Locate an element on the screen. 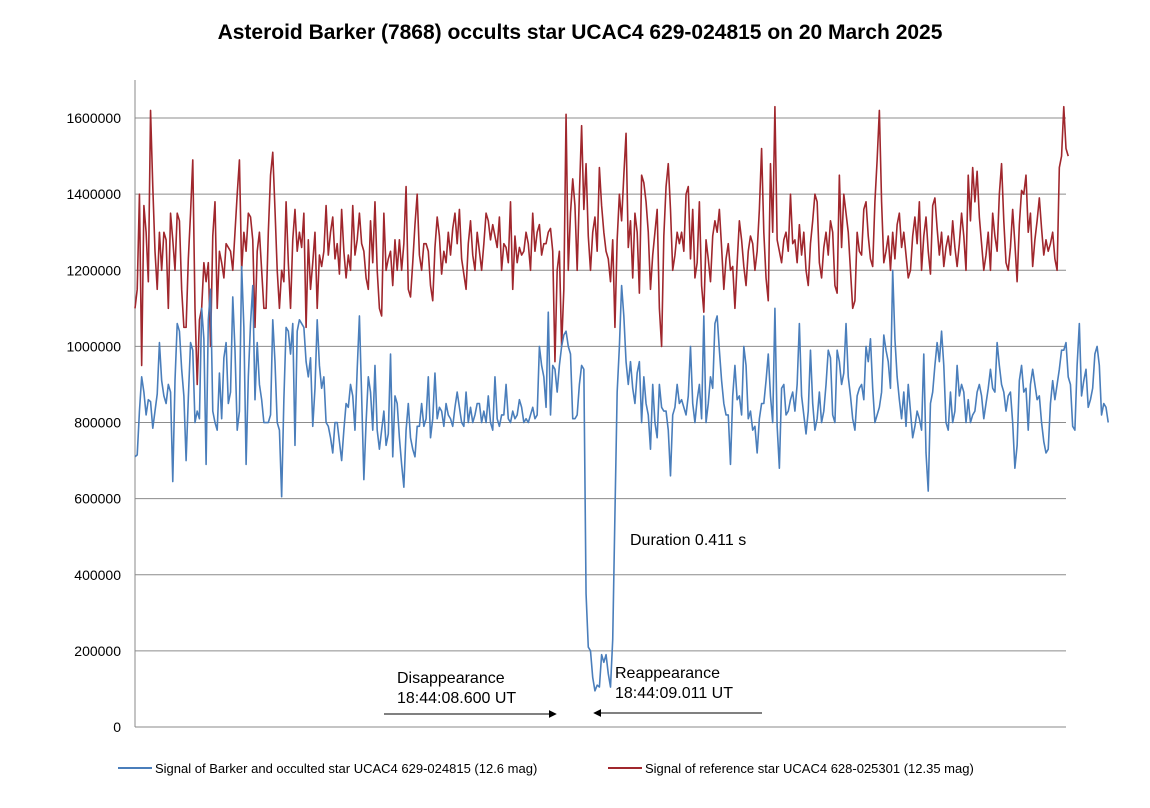 The height and width of the screenshot is (808, 1150). y-tick-label: 1000000 is located at coordinates (93, 346).